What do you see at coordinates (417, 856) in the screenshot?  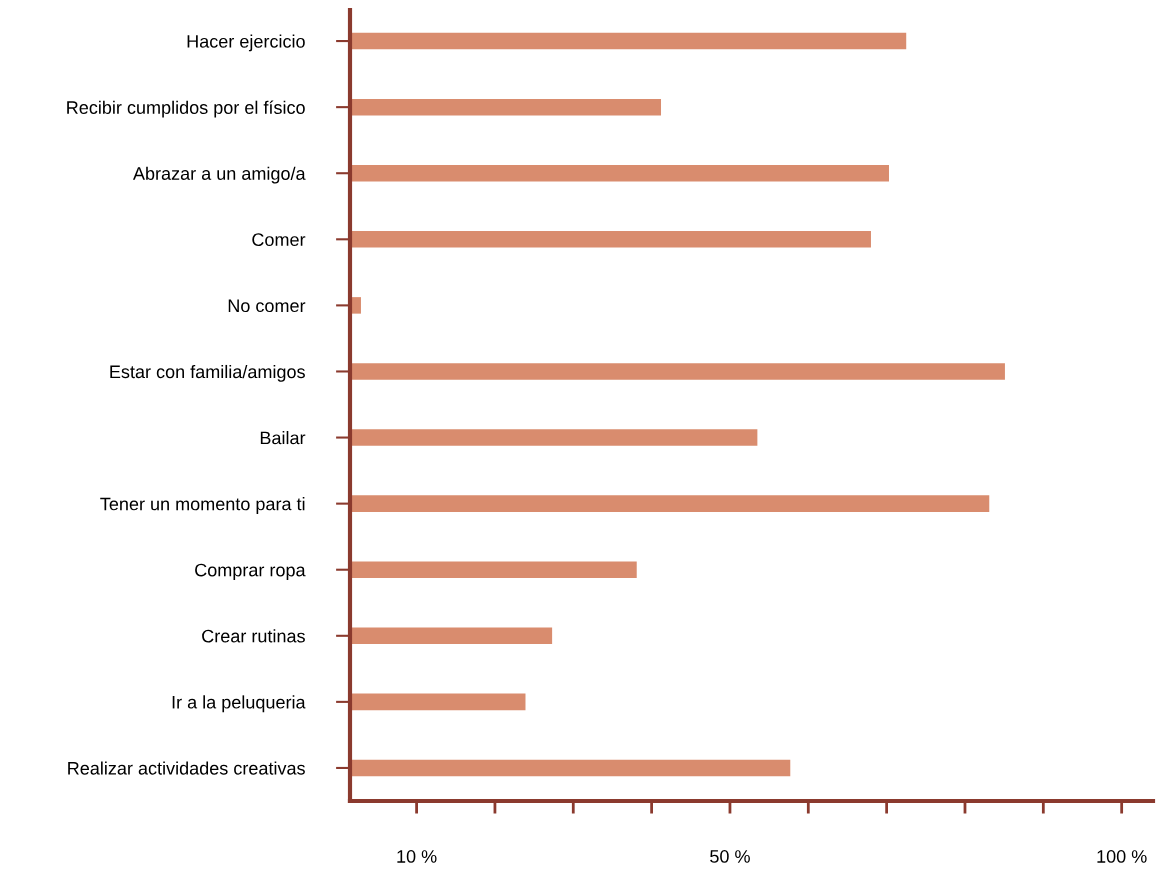 I see `x-tick-label: 10 %` at bounding box center [417, 856].